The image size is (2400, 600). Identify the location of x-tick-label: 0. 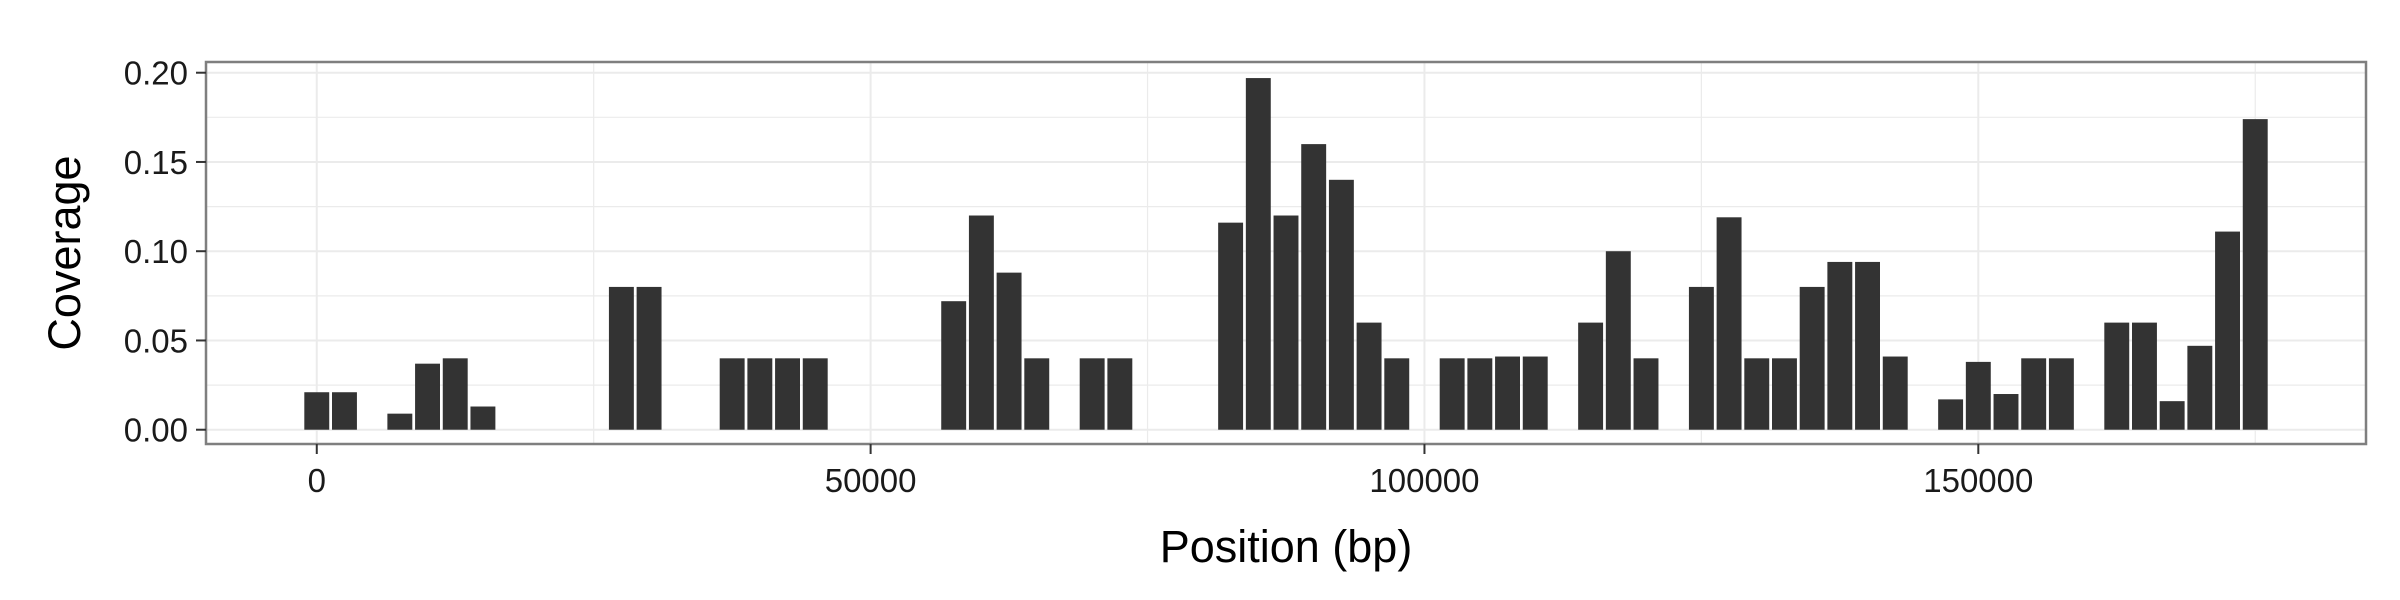
(317, 480).